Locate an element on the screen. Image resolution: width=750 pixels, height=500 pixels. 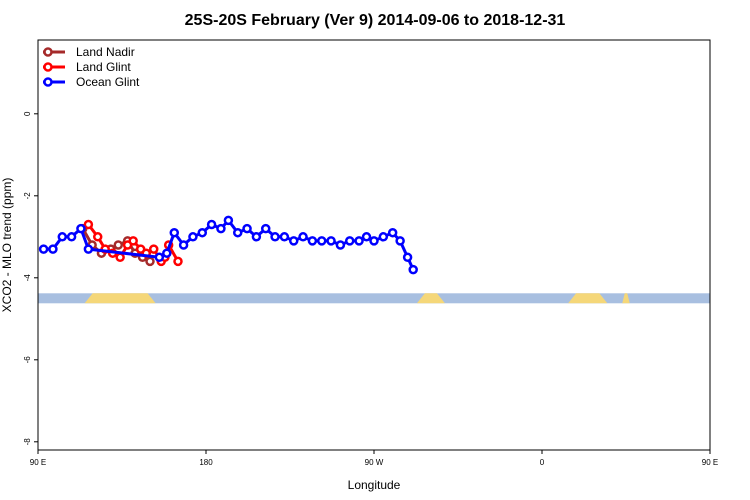
legend-label-0: Land Nadir is located at coordinates (105, 52).